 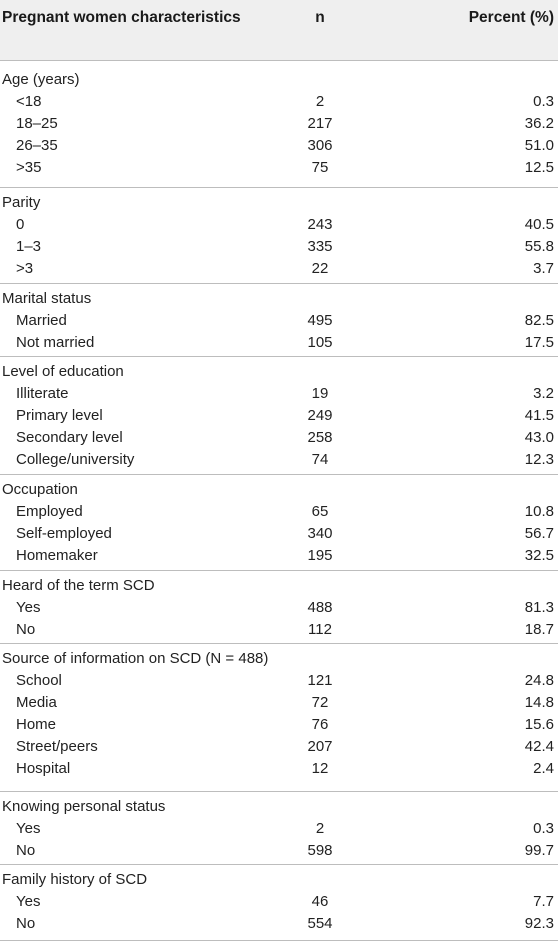 What do you see at coordinates (539, 342) in the screenshot?
I see `row-percent: 17.5` at bounding box center [539, 342].